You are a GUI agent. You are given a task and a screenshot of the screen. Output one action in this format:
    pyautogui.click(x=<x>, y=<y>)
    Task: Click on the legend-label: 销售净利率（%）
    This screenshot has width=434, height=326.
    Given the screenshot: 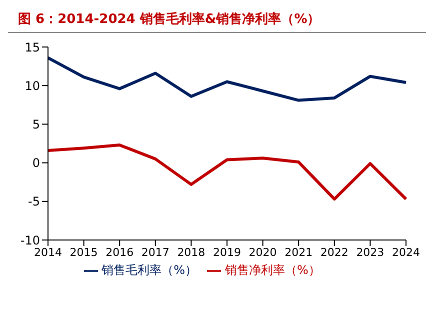 What is the action you would take?
    pyautogui.click(x=272, y=270)
    